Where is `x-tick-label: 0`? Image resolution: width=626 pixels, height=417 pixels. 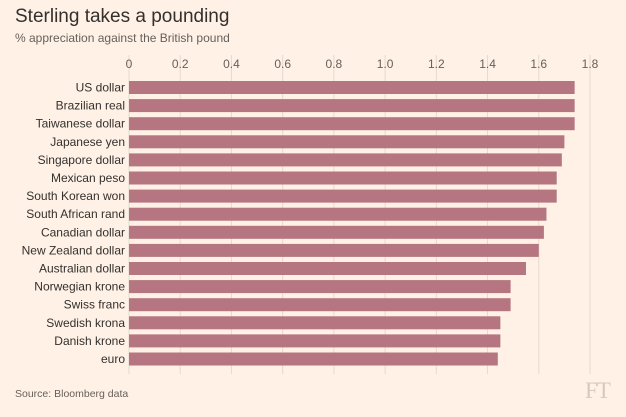
x-tick-label: 0 is located at coordinates (129, 64).